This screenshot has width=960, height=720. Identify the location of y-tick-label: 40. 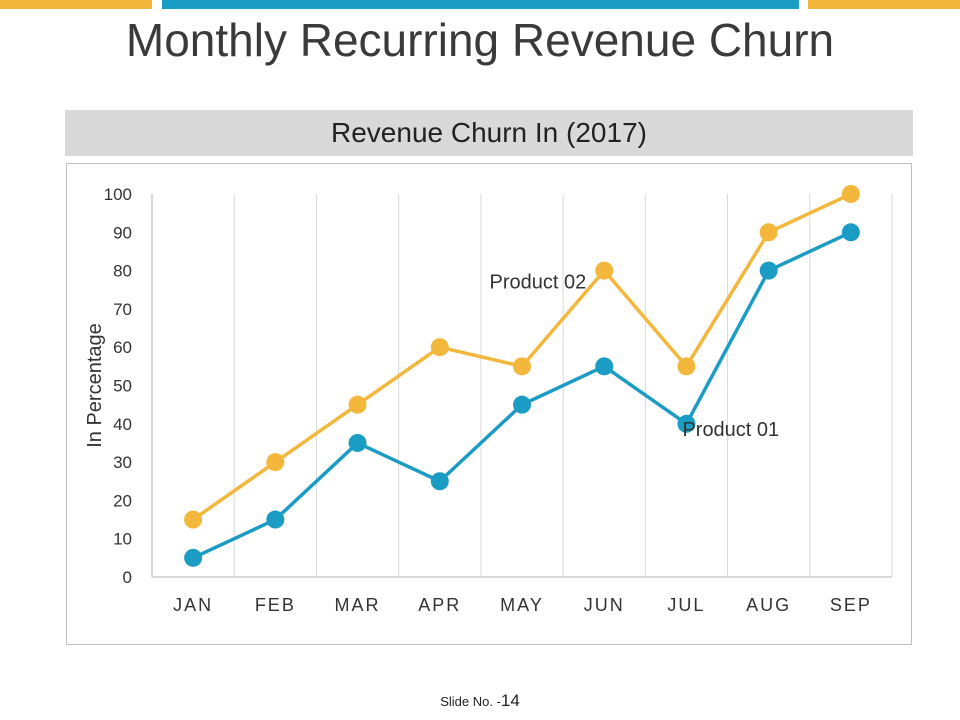
(122, 424).